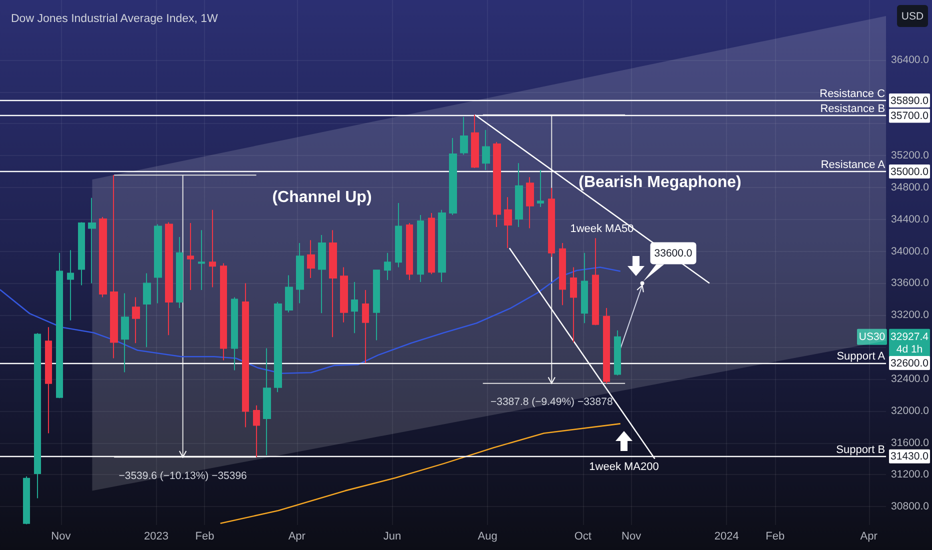 The image size is (932, 550). I want to click on y-tick-label: 35200.0, so click(910, 156).